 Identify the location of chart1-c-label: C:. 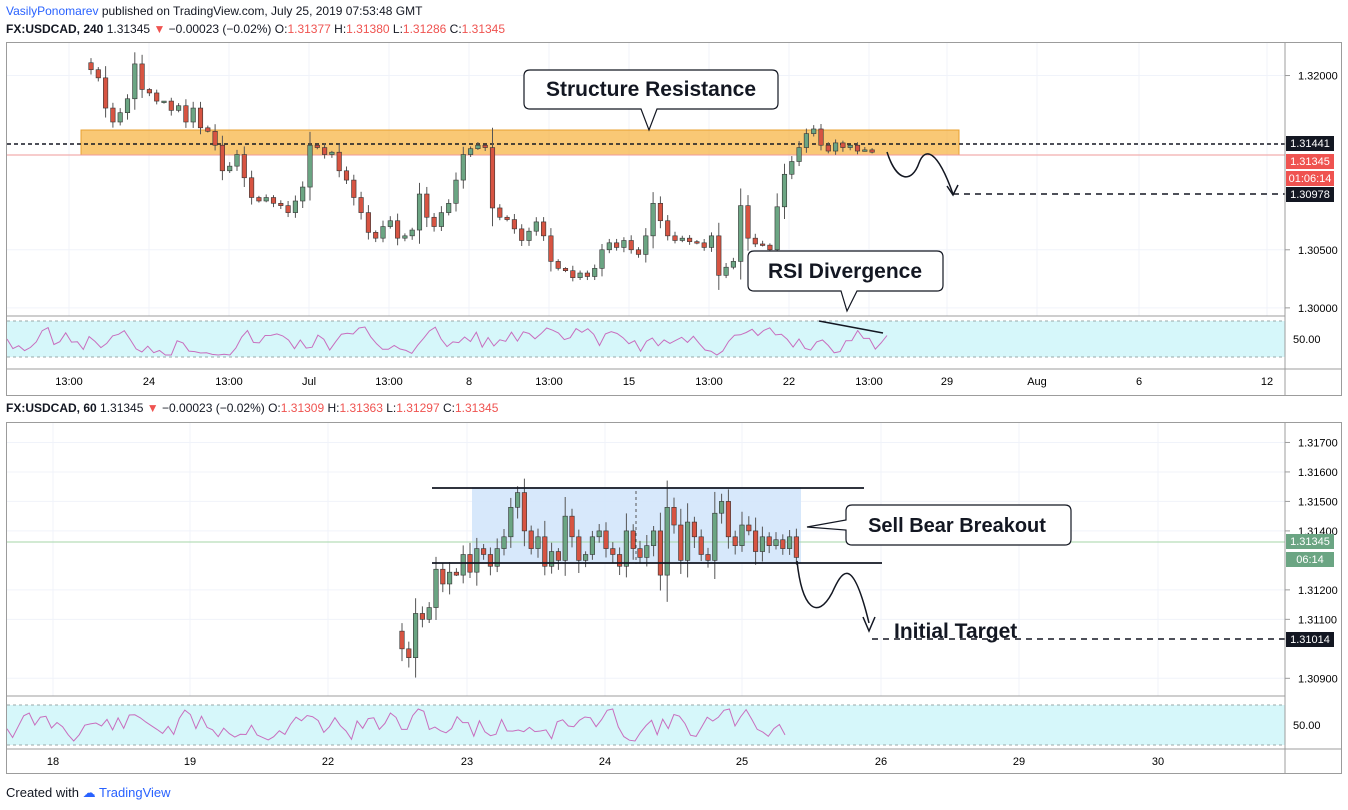
(455, 29).